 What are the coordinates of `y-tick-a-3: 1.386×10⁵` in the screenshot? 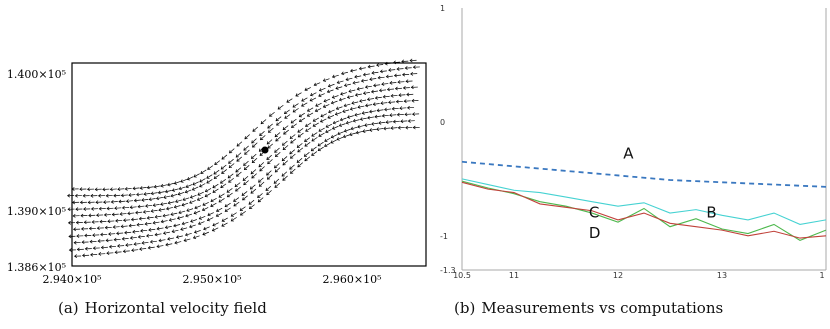 It's located at (36, 267).